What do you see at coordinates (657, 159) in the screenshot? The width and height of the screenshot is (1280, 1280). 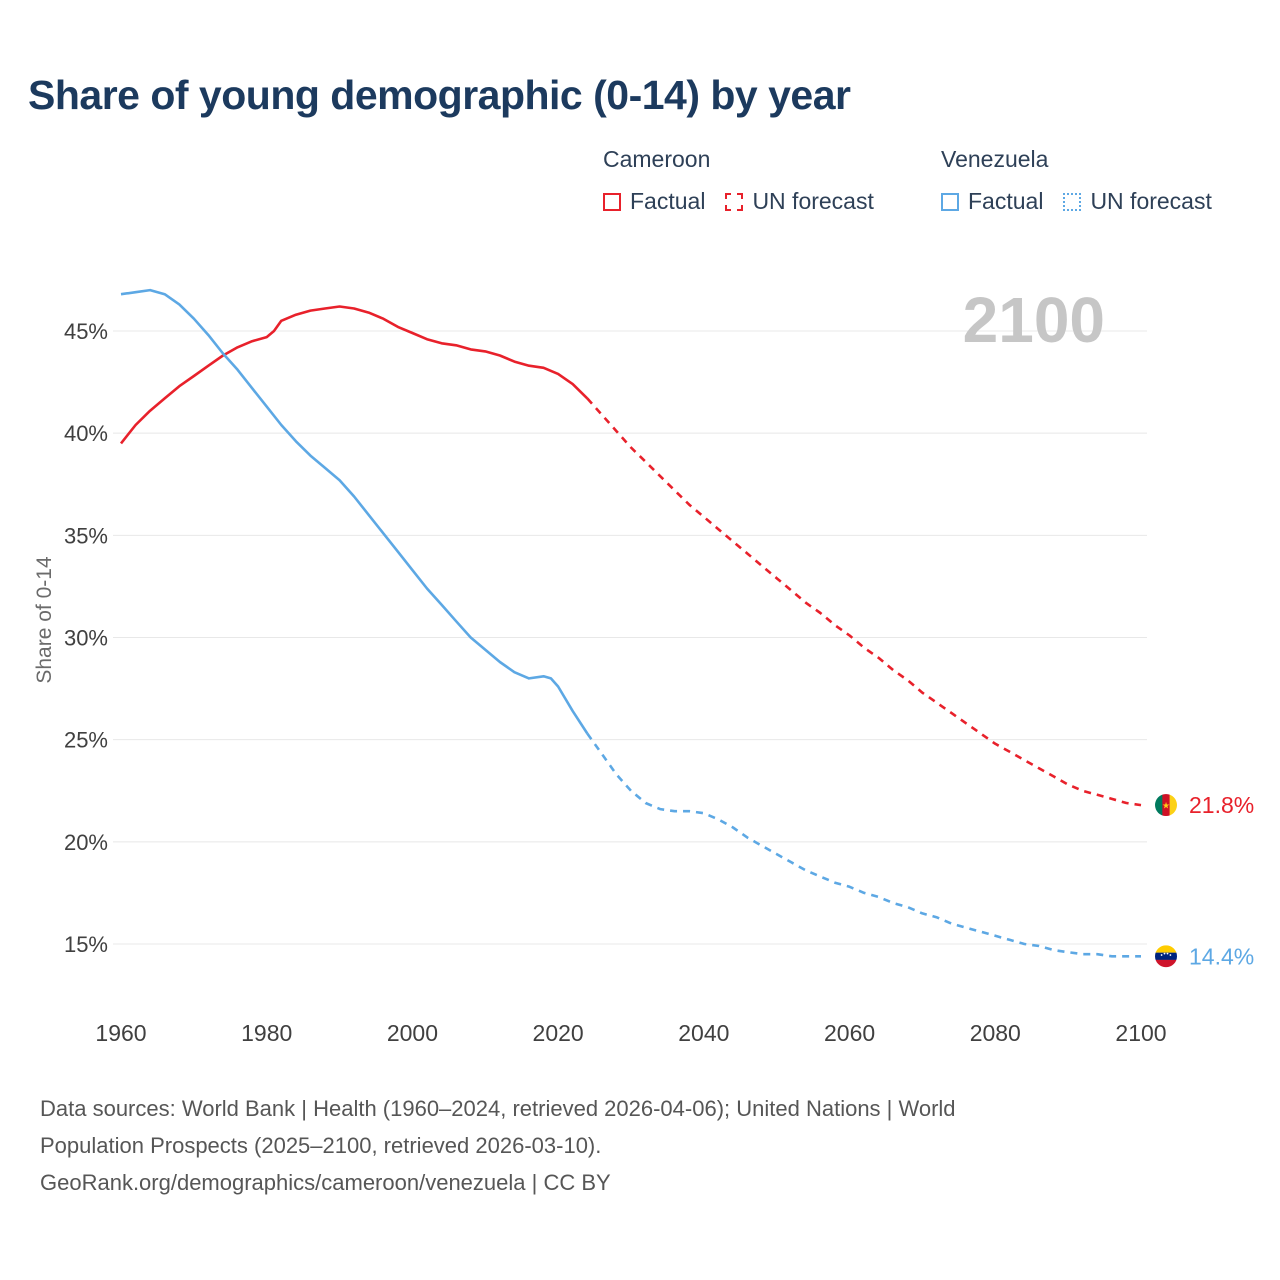 I see `legend-country-label-cameroon: Cameroon` at bounding box center [657, 159].